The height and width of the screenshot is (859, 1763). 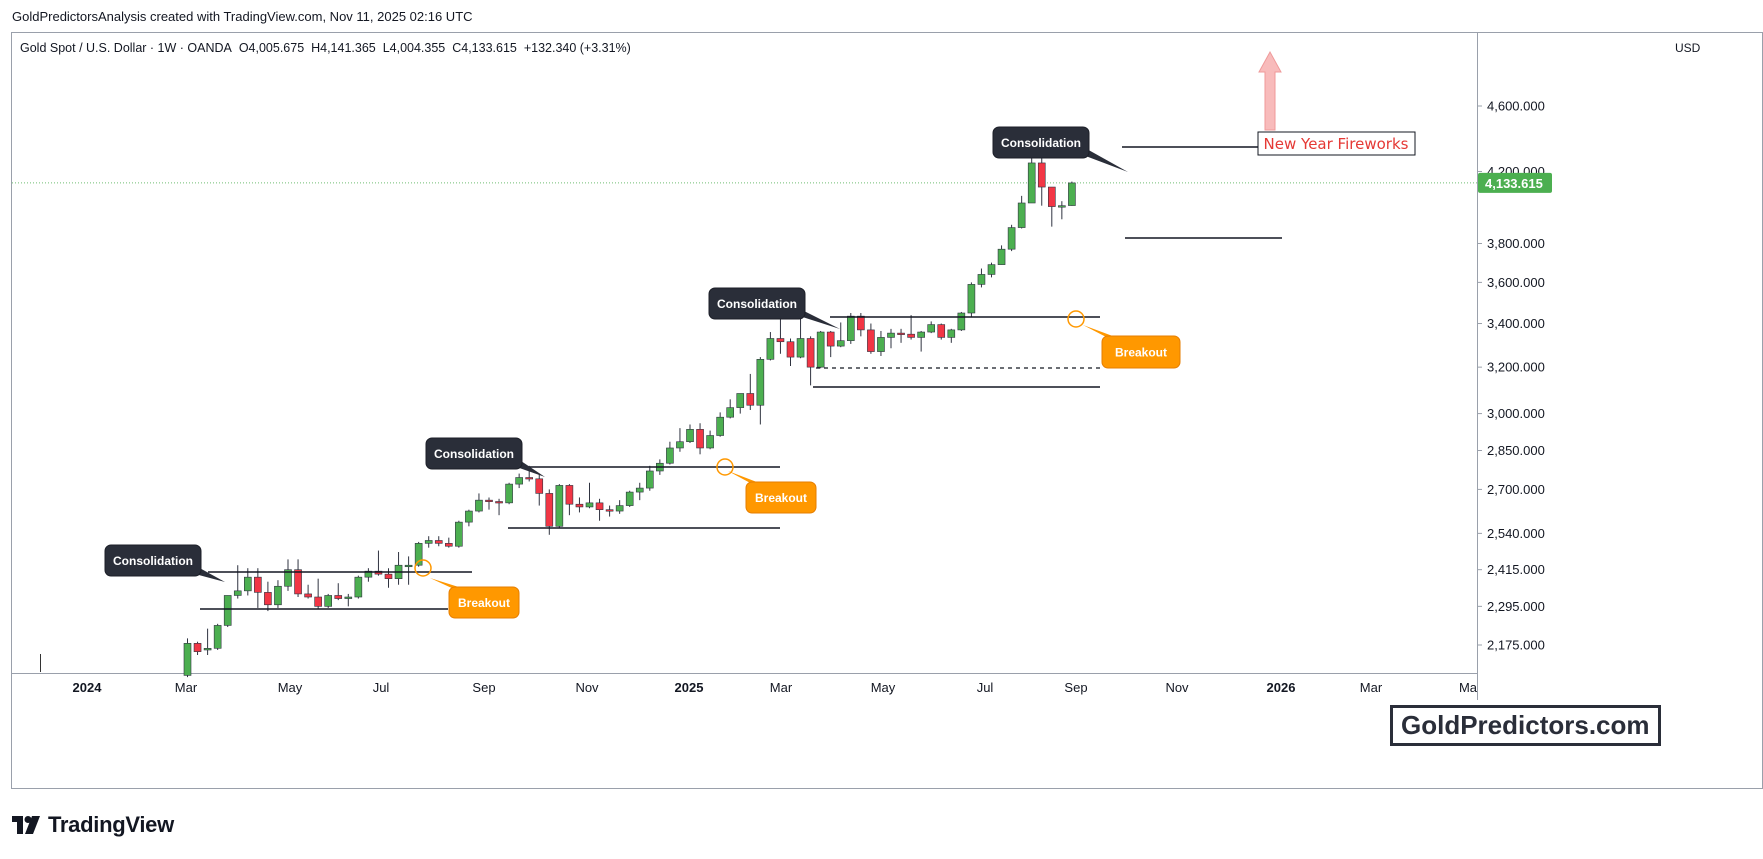 I want to click on x-tick-label: Sep, so click(x=483, y=687).